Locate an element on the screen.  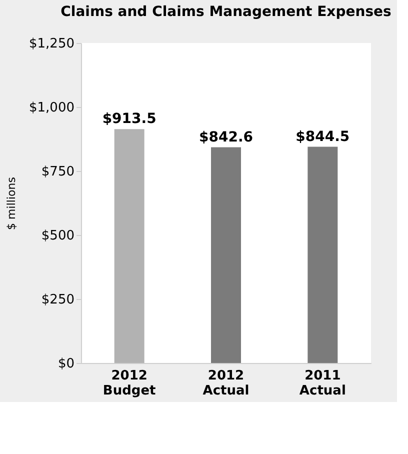
y-tick-label: $1,000 is located at coordinates (51, 108).